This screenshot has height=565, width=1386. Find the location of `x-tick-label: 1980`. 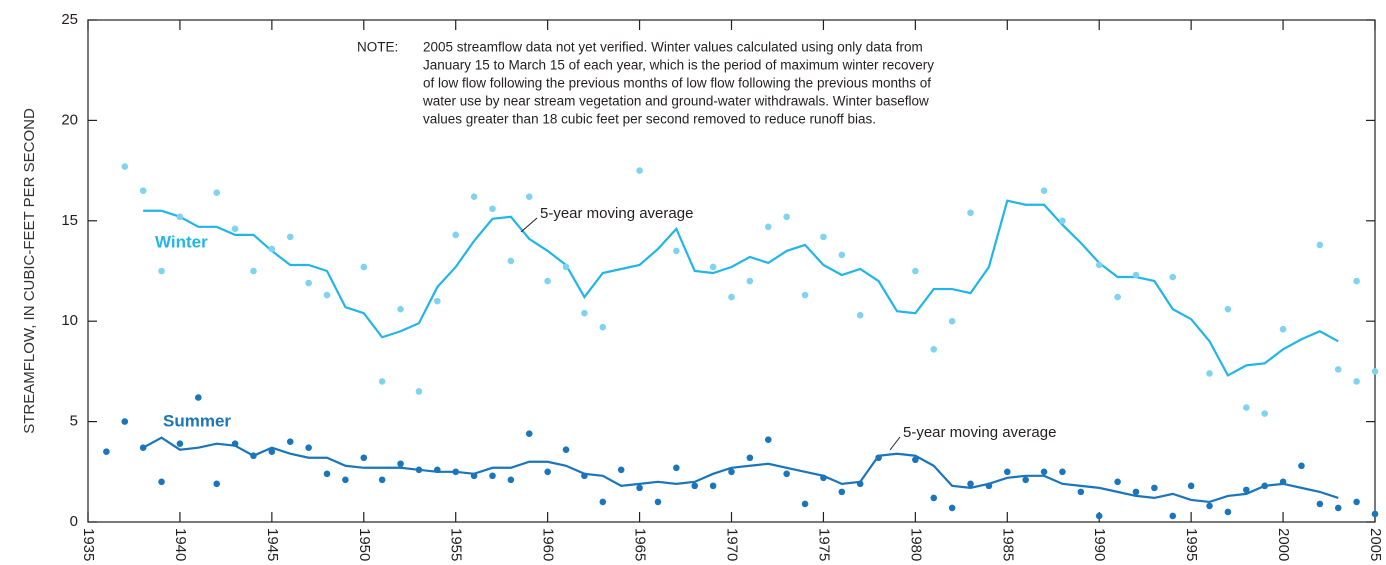

x-tick-label: 1980 is located at coordinates (915, 544).